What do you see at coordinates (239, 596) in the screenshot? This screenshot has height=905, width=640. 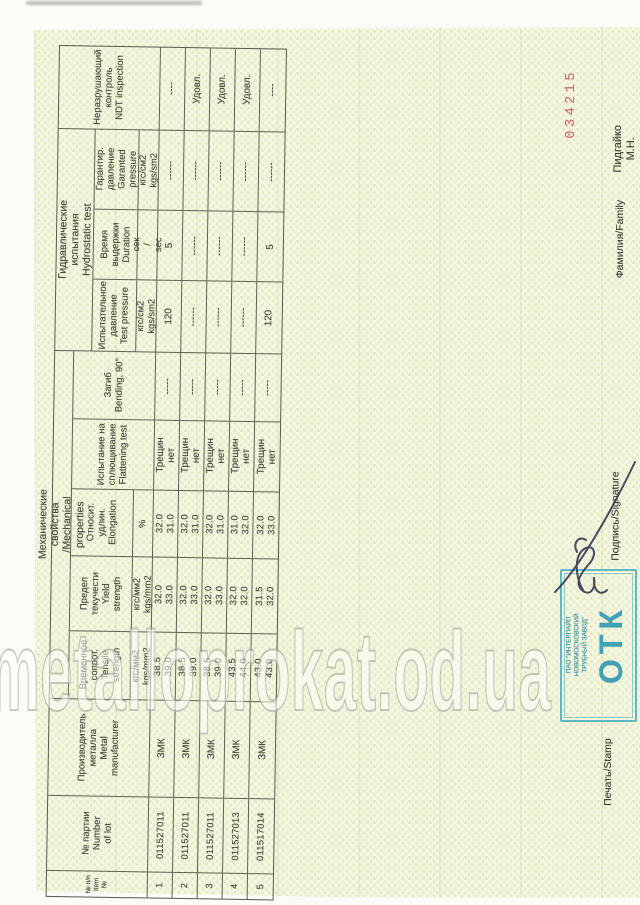 I see `cell-yield-strength-4-value: 32.0 32.0` at bounding box center [239, 596].